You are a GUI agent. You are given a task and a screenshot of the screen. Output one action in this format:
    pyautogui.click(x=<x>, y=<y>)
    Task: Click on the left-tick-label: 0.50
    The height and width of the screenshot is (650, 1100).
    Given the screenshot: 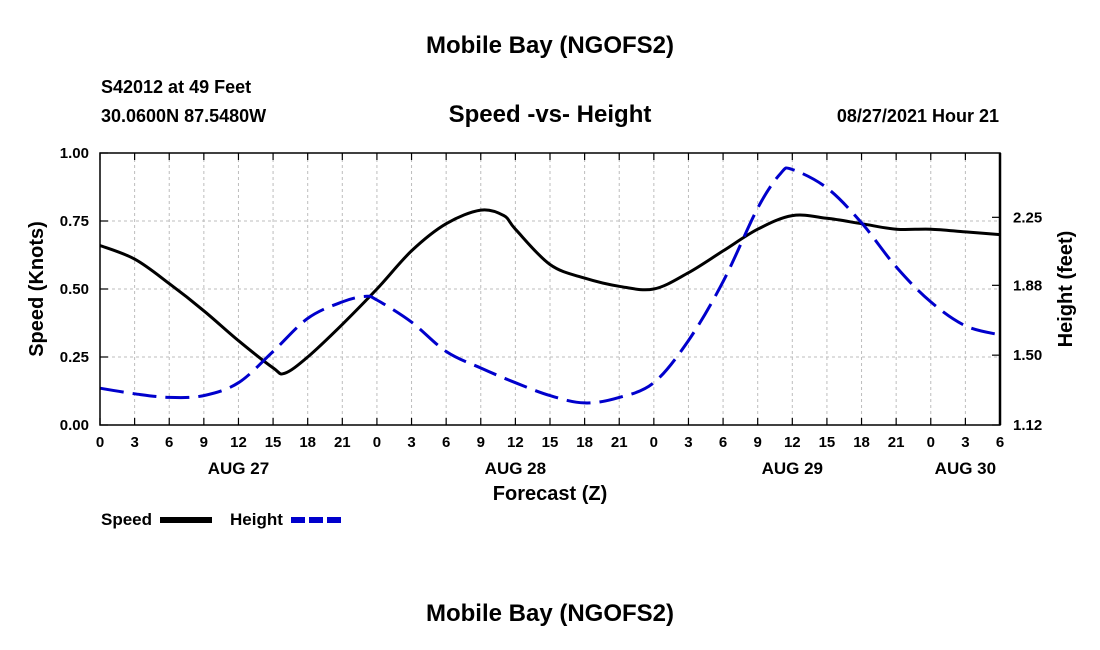 What is the action you would take?
    pyautogui.click(x=74, y=289)
    